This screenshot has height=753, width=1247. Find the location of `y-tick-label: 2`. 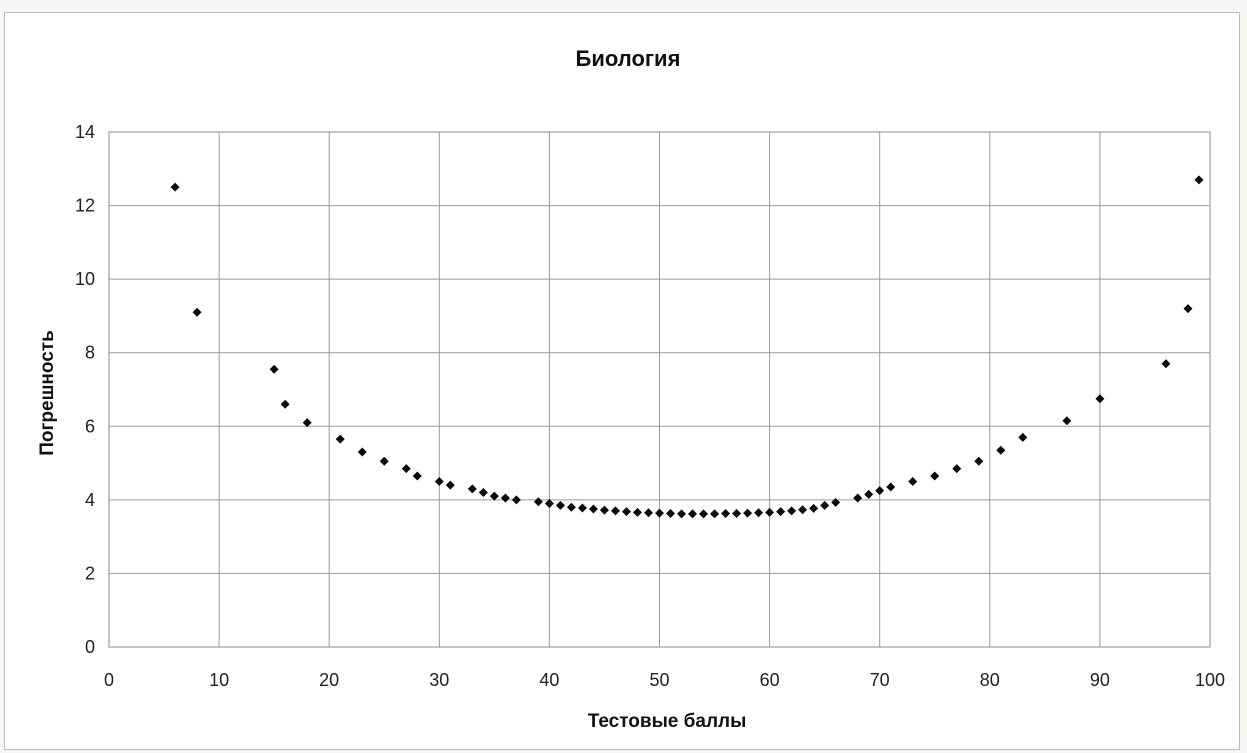

y-tick-label: 2 is located at coordinates (90, 573).